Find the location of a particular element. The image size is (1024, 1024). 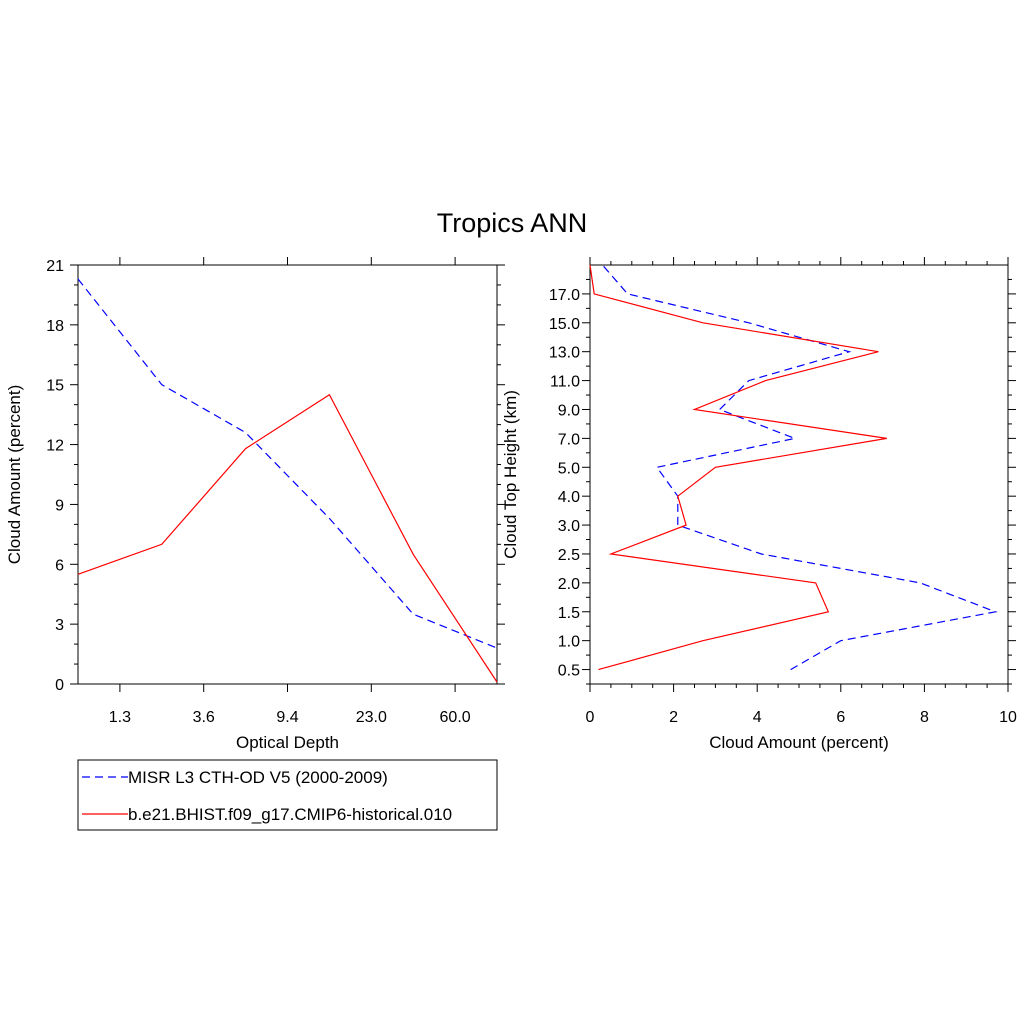

right-y-tick-label: 2.5 is located at coordinates (569, 555).